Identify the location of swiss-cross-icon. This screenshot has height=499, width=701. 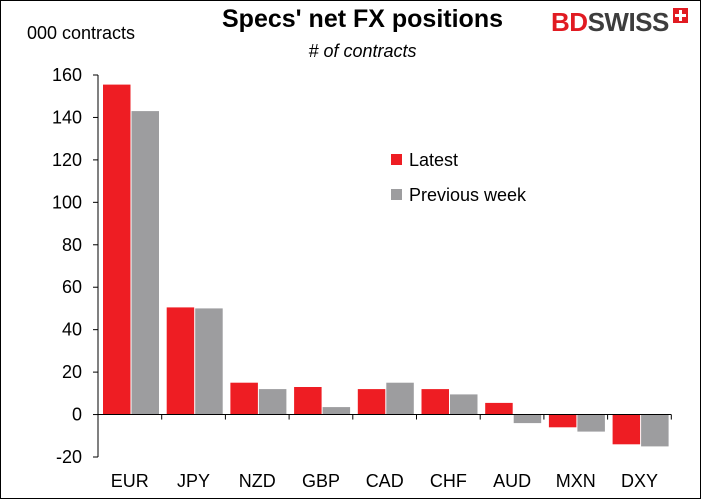
(680, 15).